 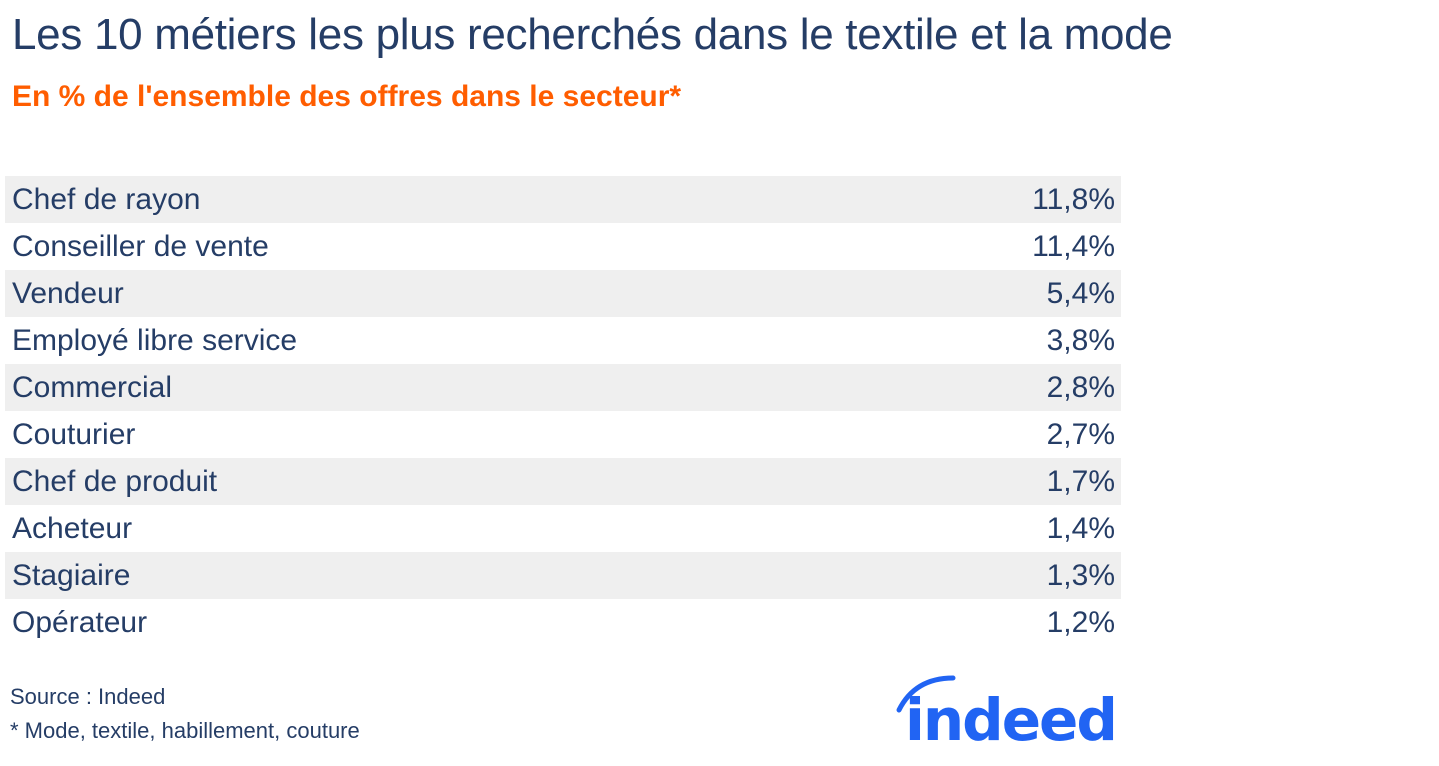 I want to click on row-value: 1,7%, so click(x=1080, y=481).